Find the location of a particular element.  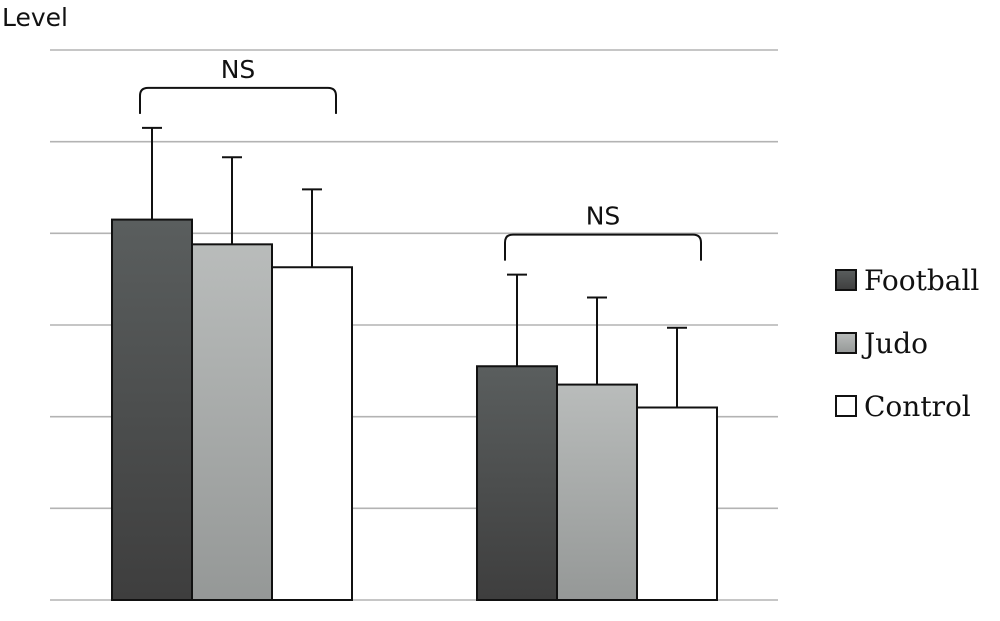

legend-item-football: Football is located at coordinates (907, 280).